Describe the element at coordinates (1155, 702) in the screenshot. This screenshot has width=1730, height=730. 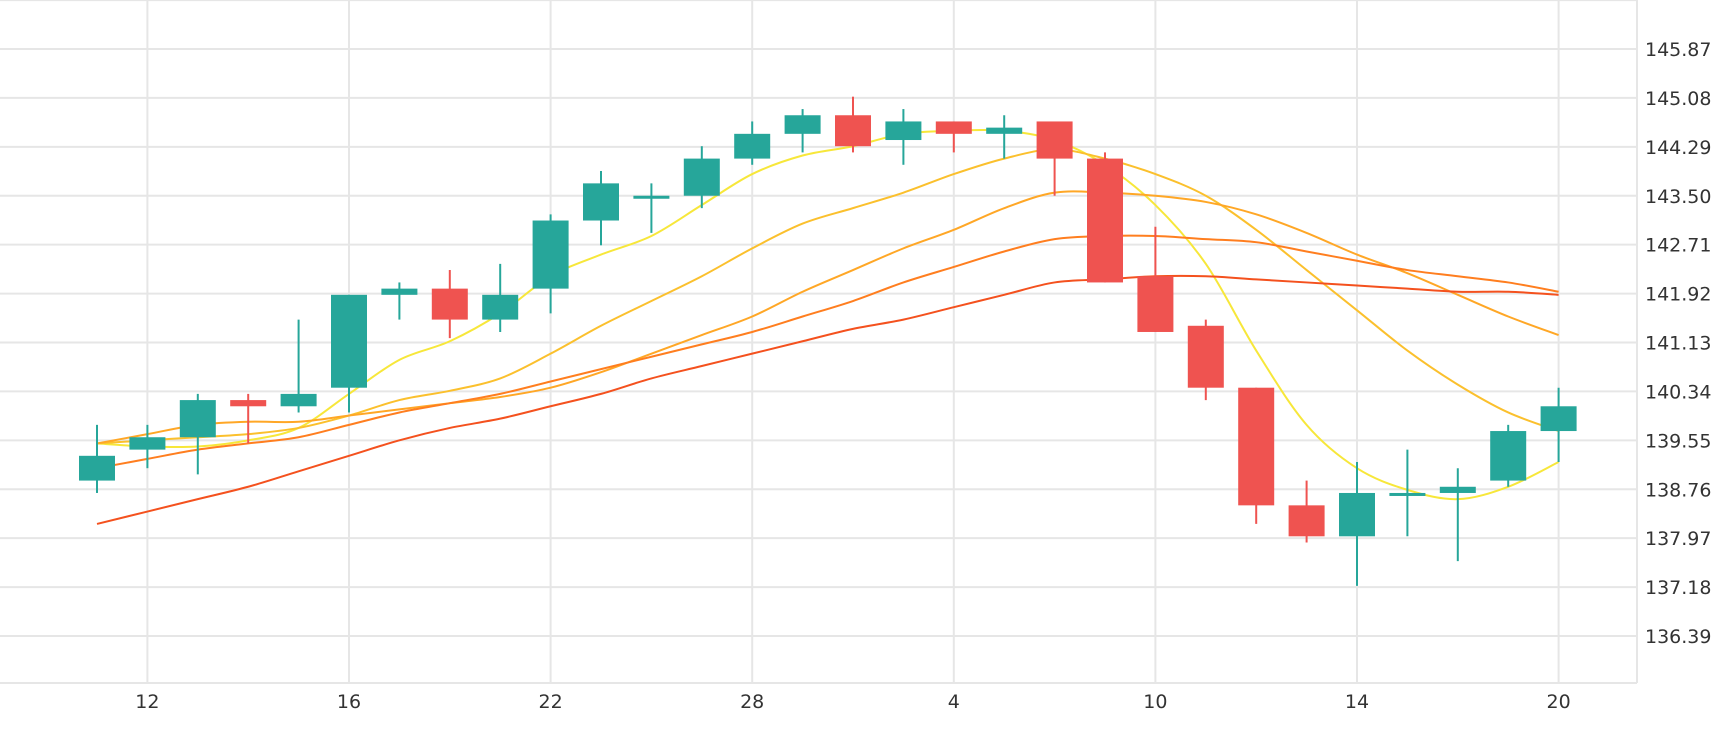
I see `x-tick-label: 10` at that location.